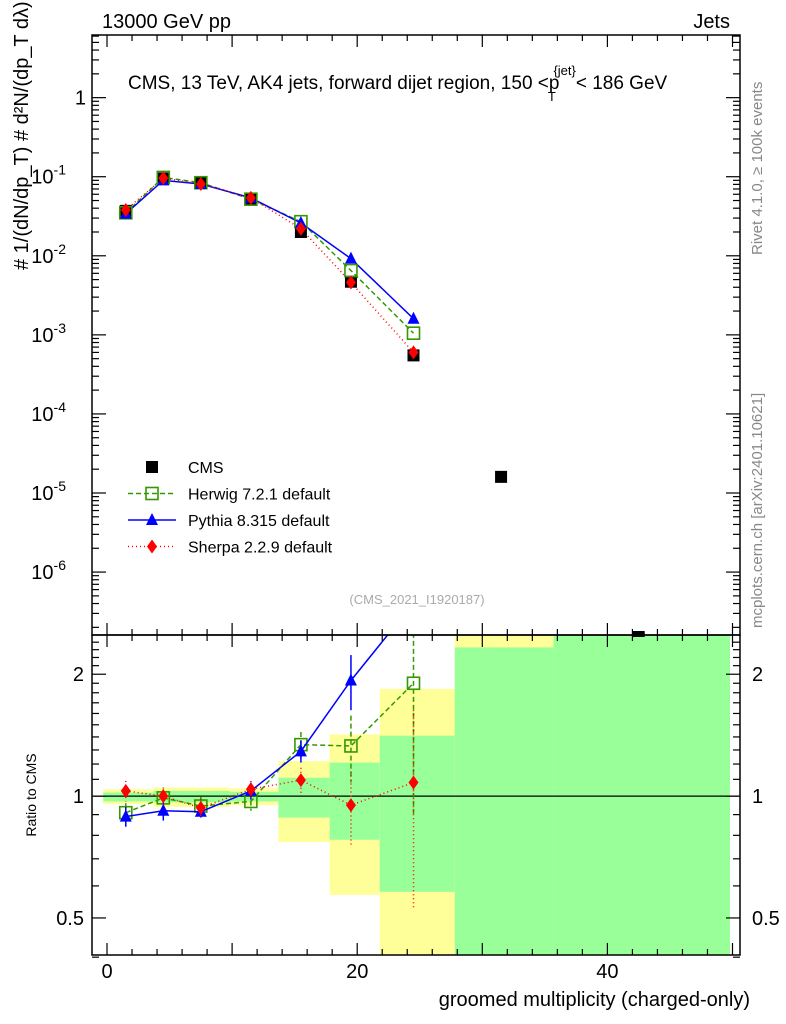 This screenshot has height=1024, width=786. What do you see at coordinates (60, 170) in the screenshot?
I see `y-tick-exponent: -1` at bounding box center [60, 170].